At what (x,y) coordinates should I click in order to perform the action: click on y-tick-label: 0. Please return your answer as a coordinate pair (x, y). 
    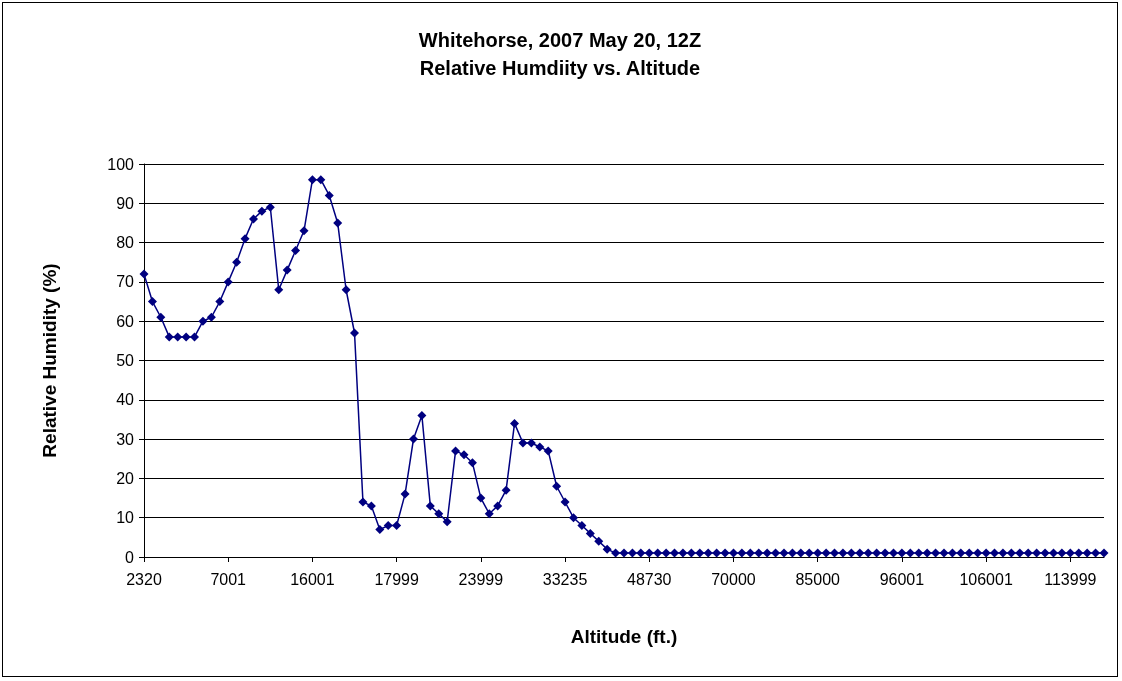
    Looking at the image, I should click on (130, 557).